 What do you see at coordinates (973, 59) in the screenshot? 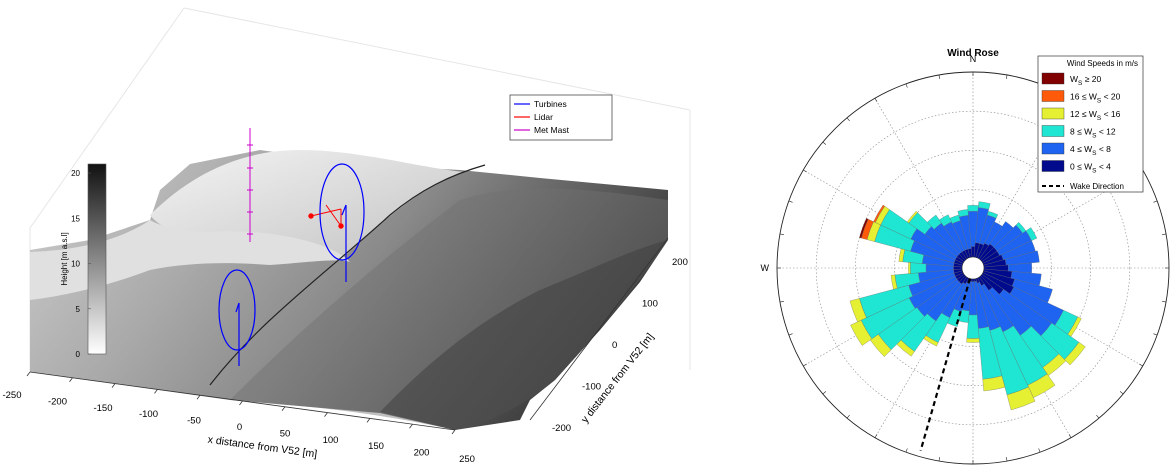
I see `rose-direction-n: N` at bounding box center [973, 59].